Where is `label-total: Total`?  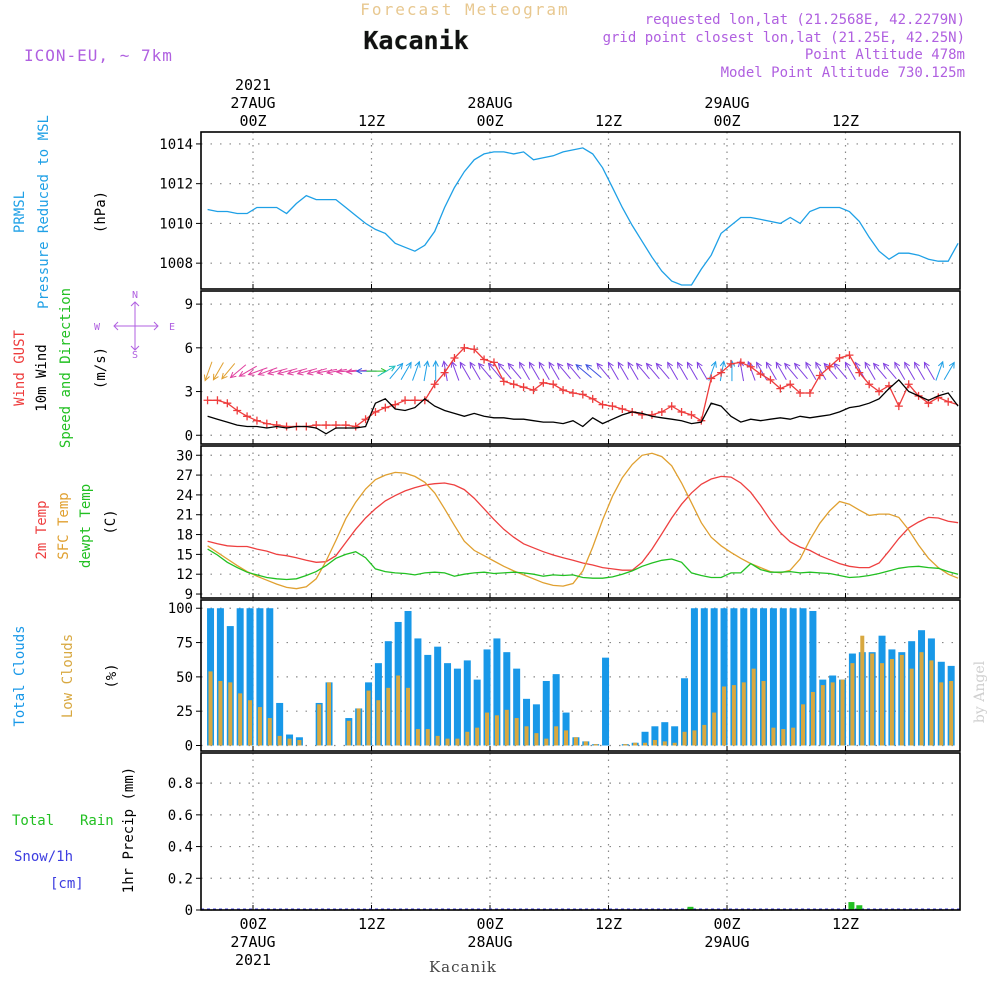
label-total: Total is located at coordinates (33, 821).